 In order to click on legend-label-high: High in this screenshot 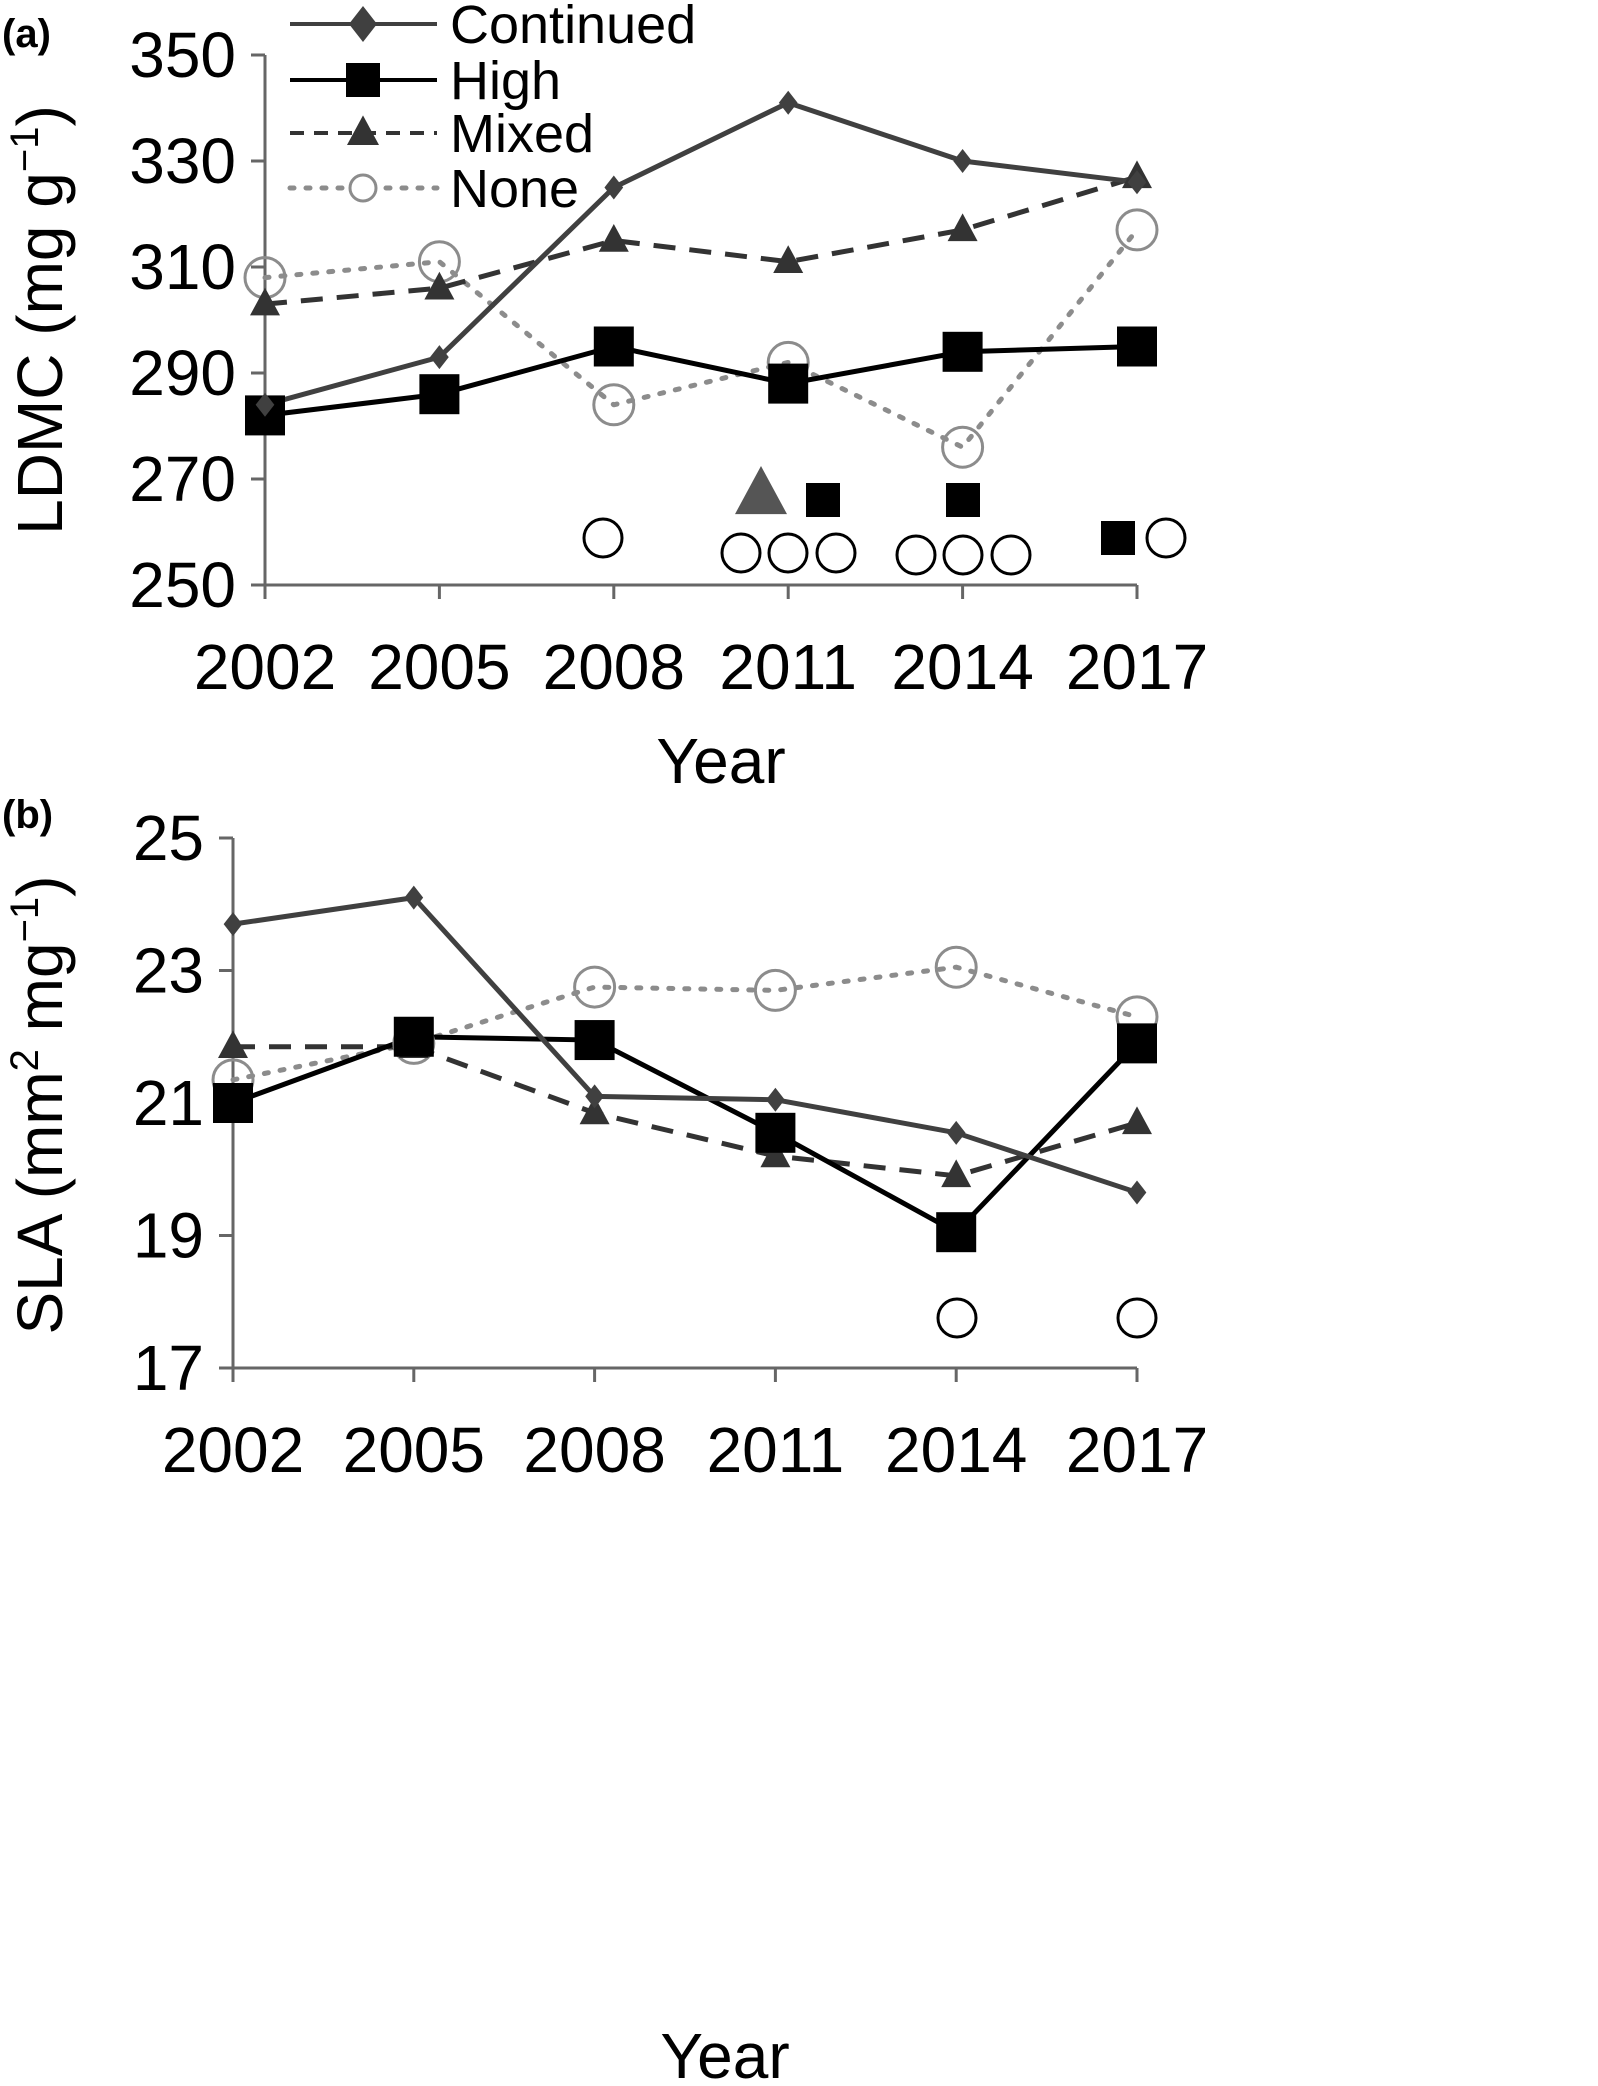, I will do `click(505, 81)`.